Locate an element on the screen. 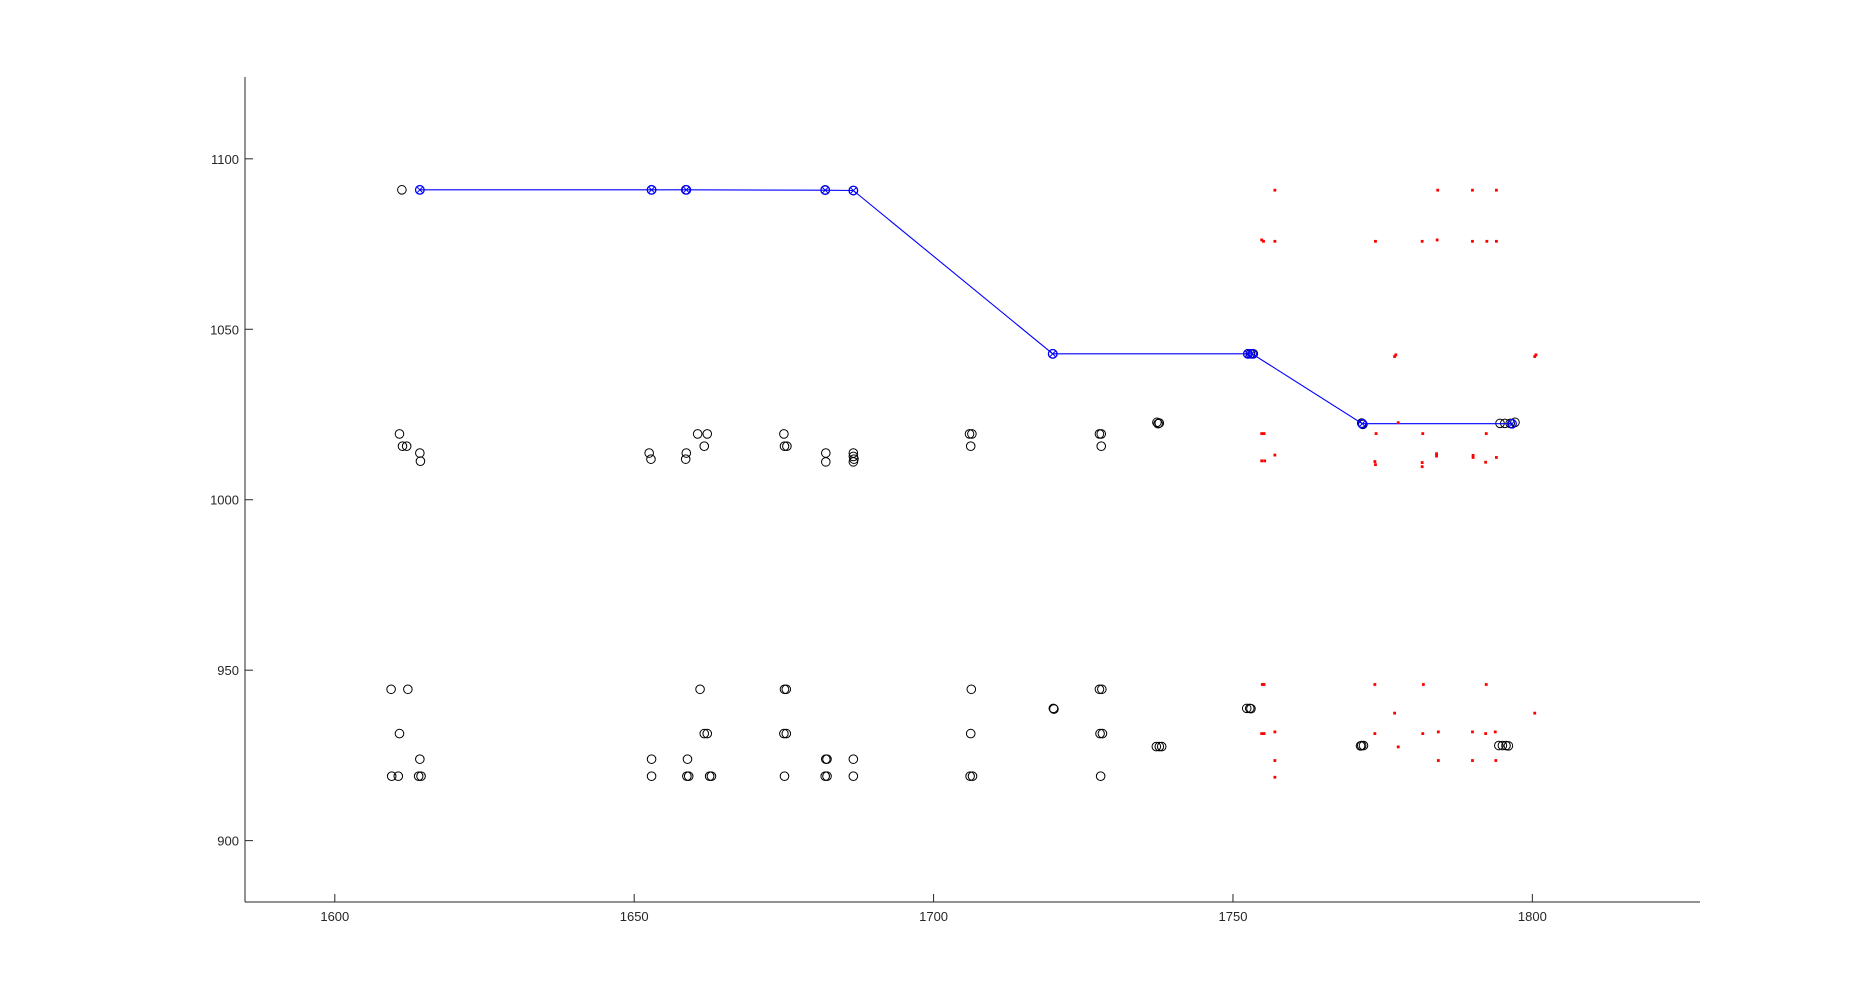  red-dot-series is located at coordinates (1399, 483).